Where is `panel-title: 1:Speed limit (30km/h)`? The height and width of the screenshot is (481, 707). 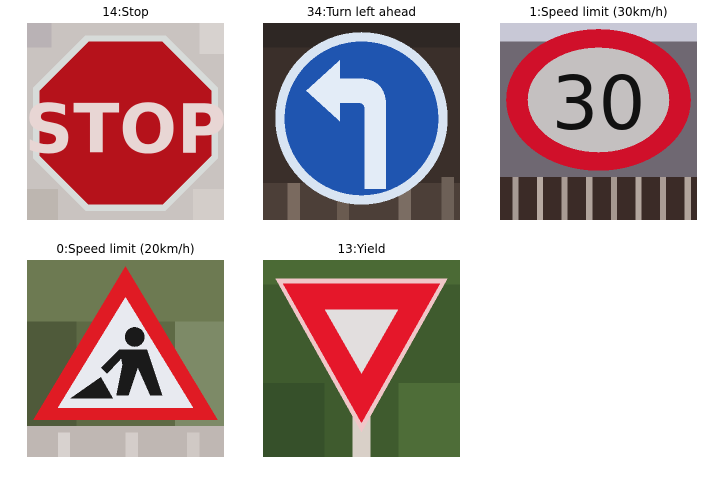
panel-title: 1:Speed limit (30km/h) is located at coordinates (598, 12).